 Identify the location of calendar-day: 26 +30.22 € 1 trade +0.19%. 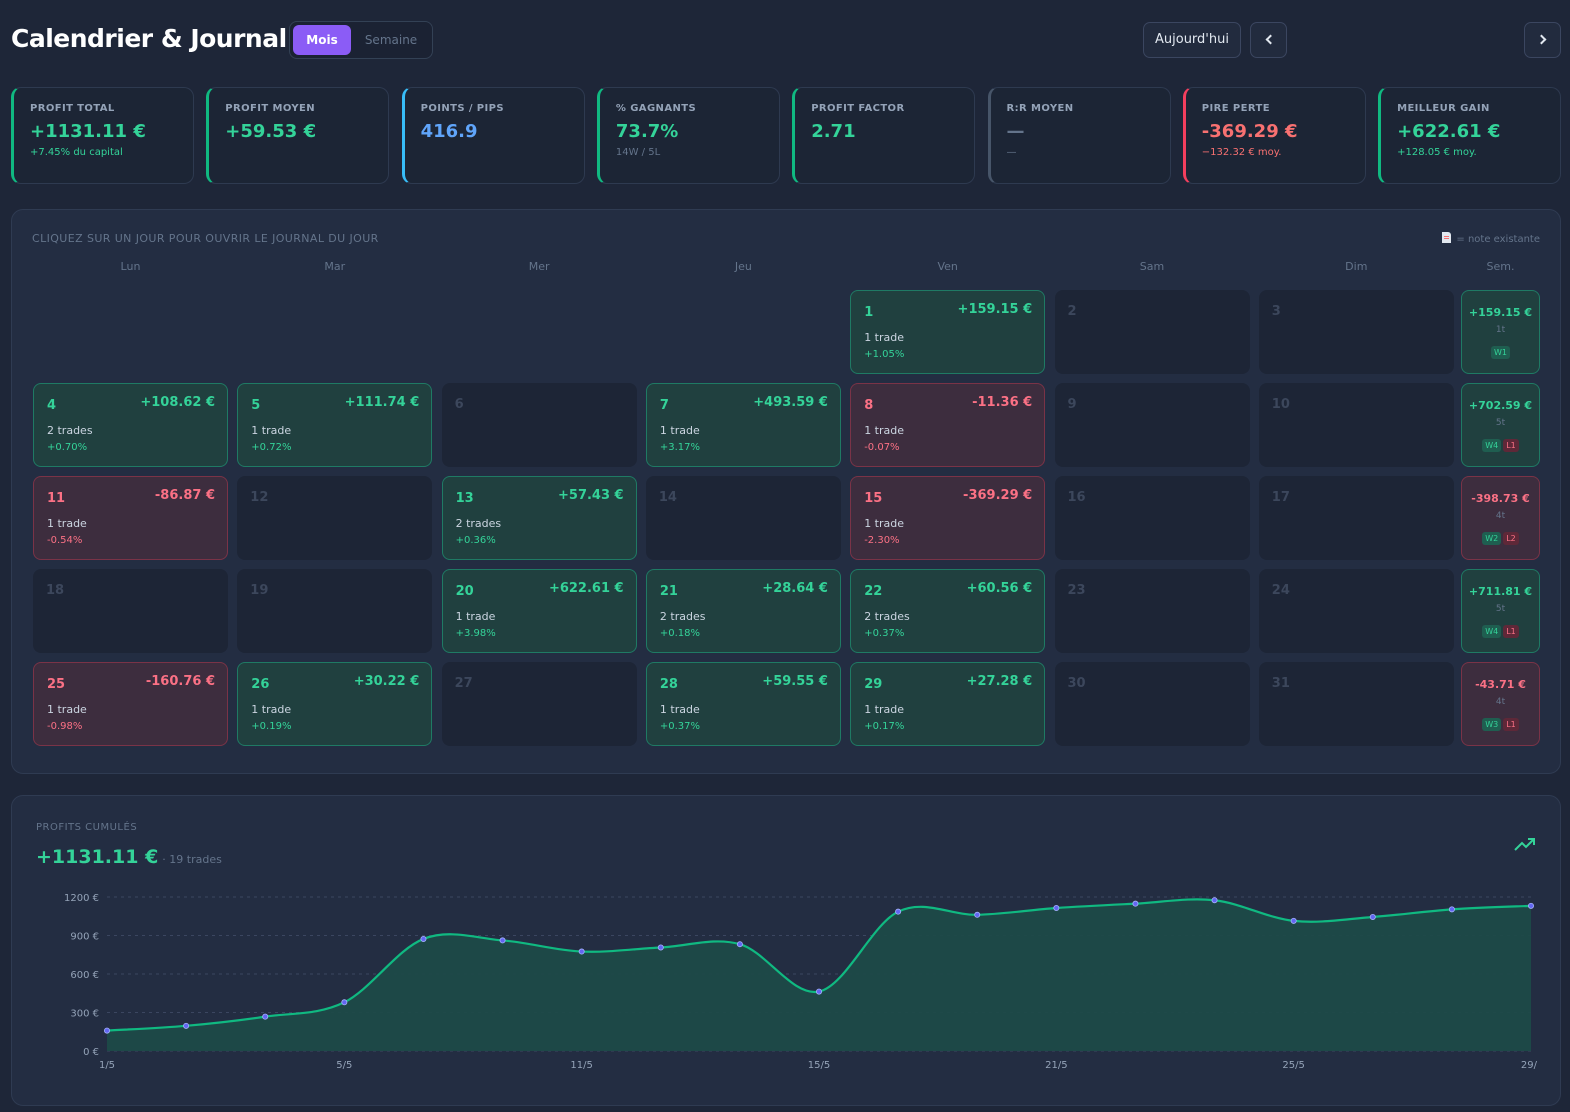
(335, 704).